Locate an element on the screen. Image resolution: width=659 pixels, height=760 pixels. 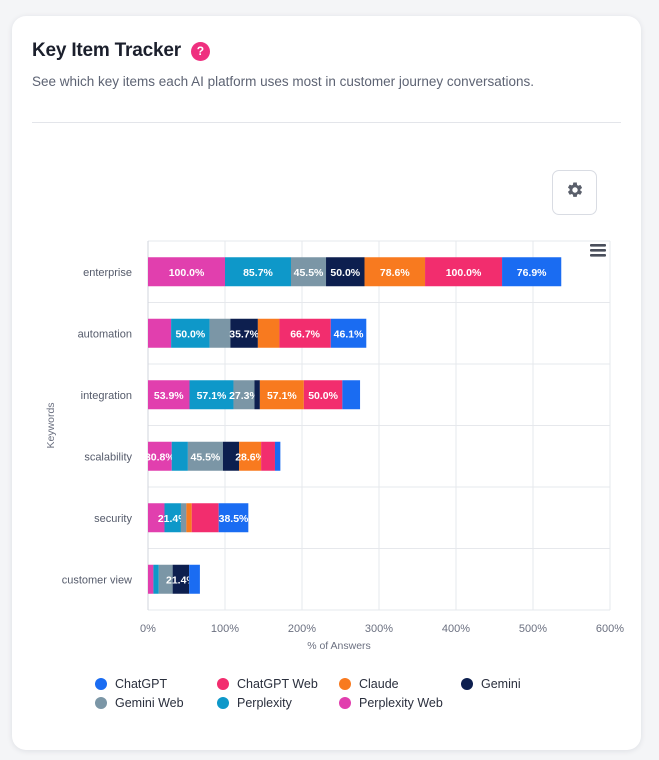
settings-button is located at coordinates (574, 192).